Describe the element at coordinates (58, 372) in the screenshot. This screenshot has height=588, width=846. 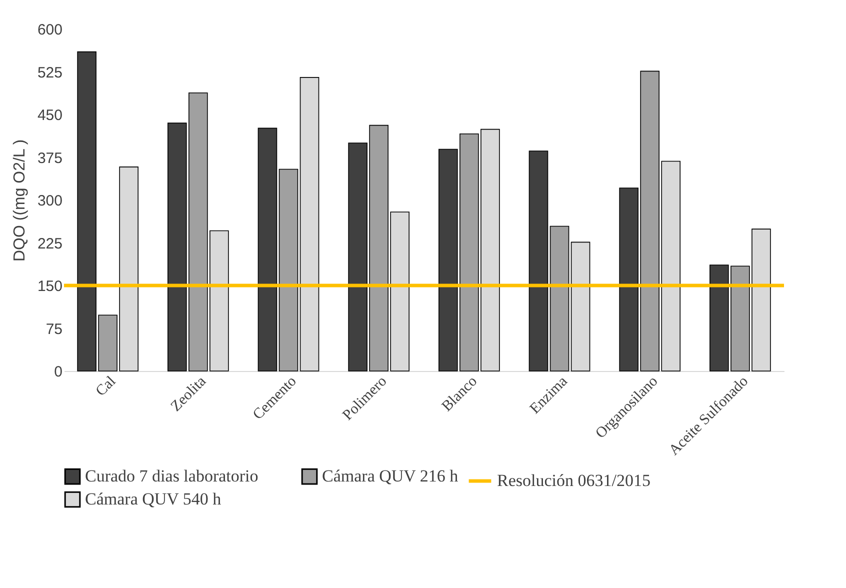
I see `y-tick-label: 0` at that location.